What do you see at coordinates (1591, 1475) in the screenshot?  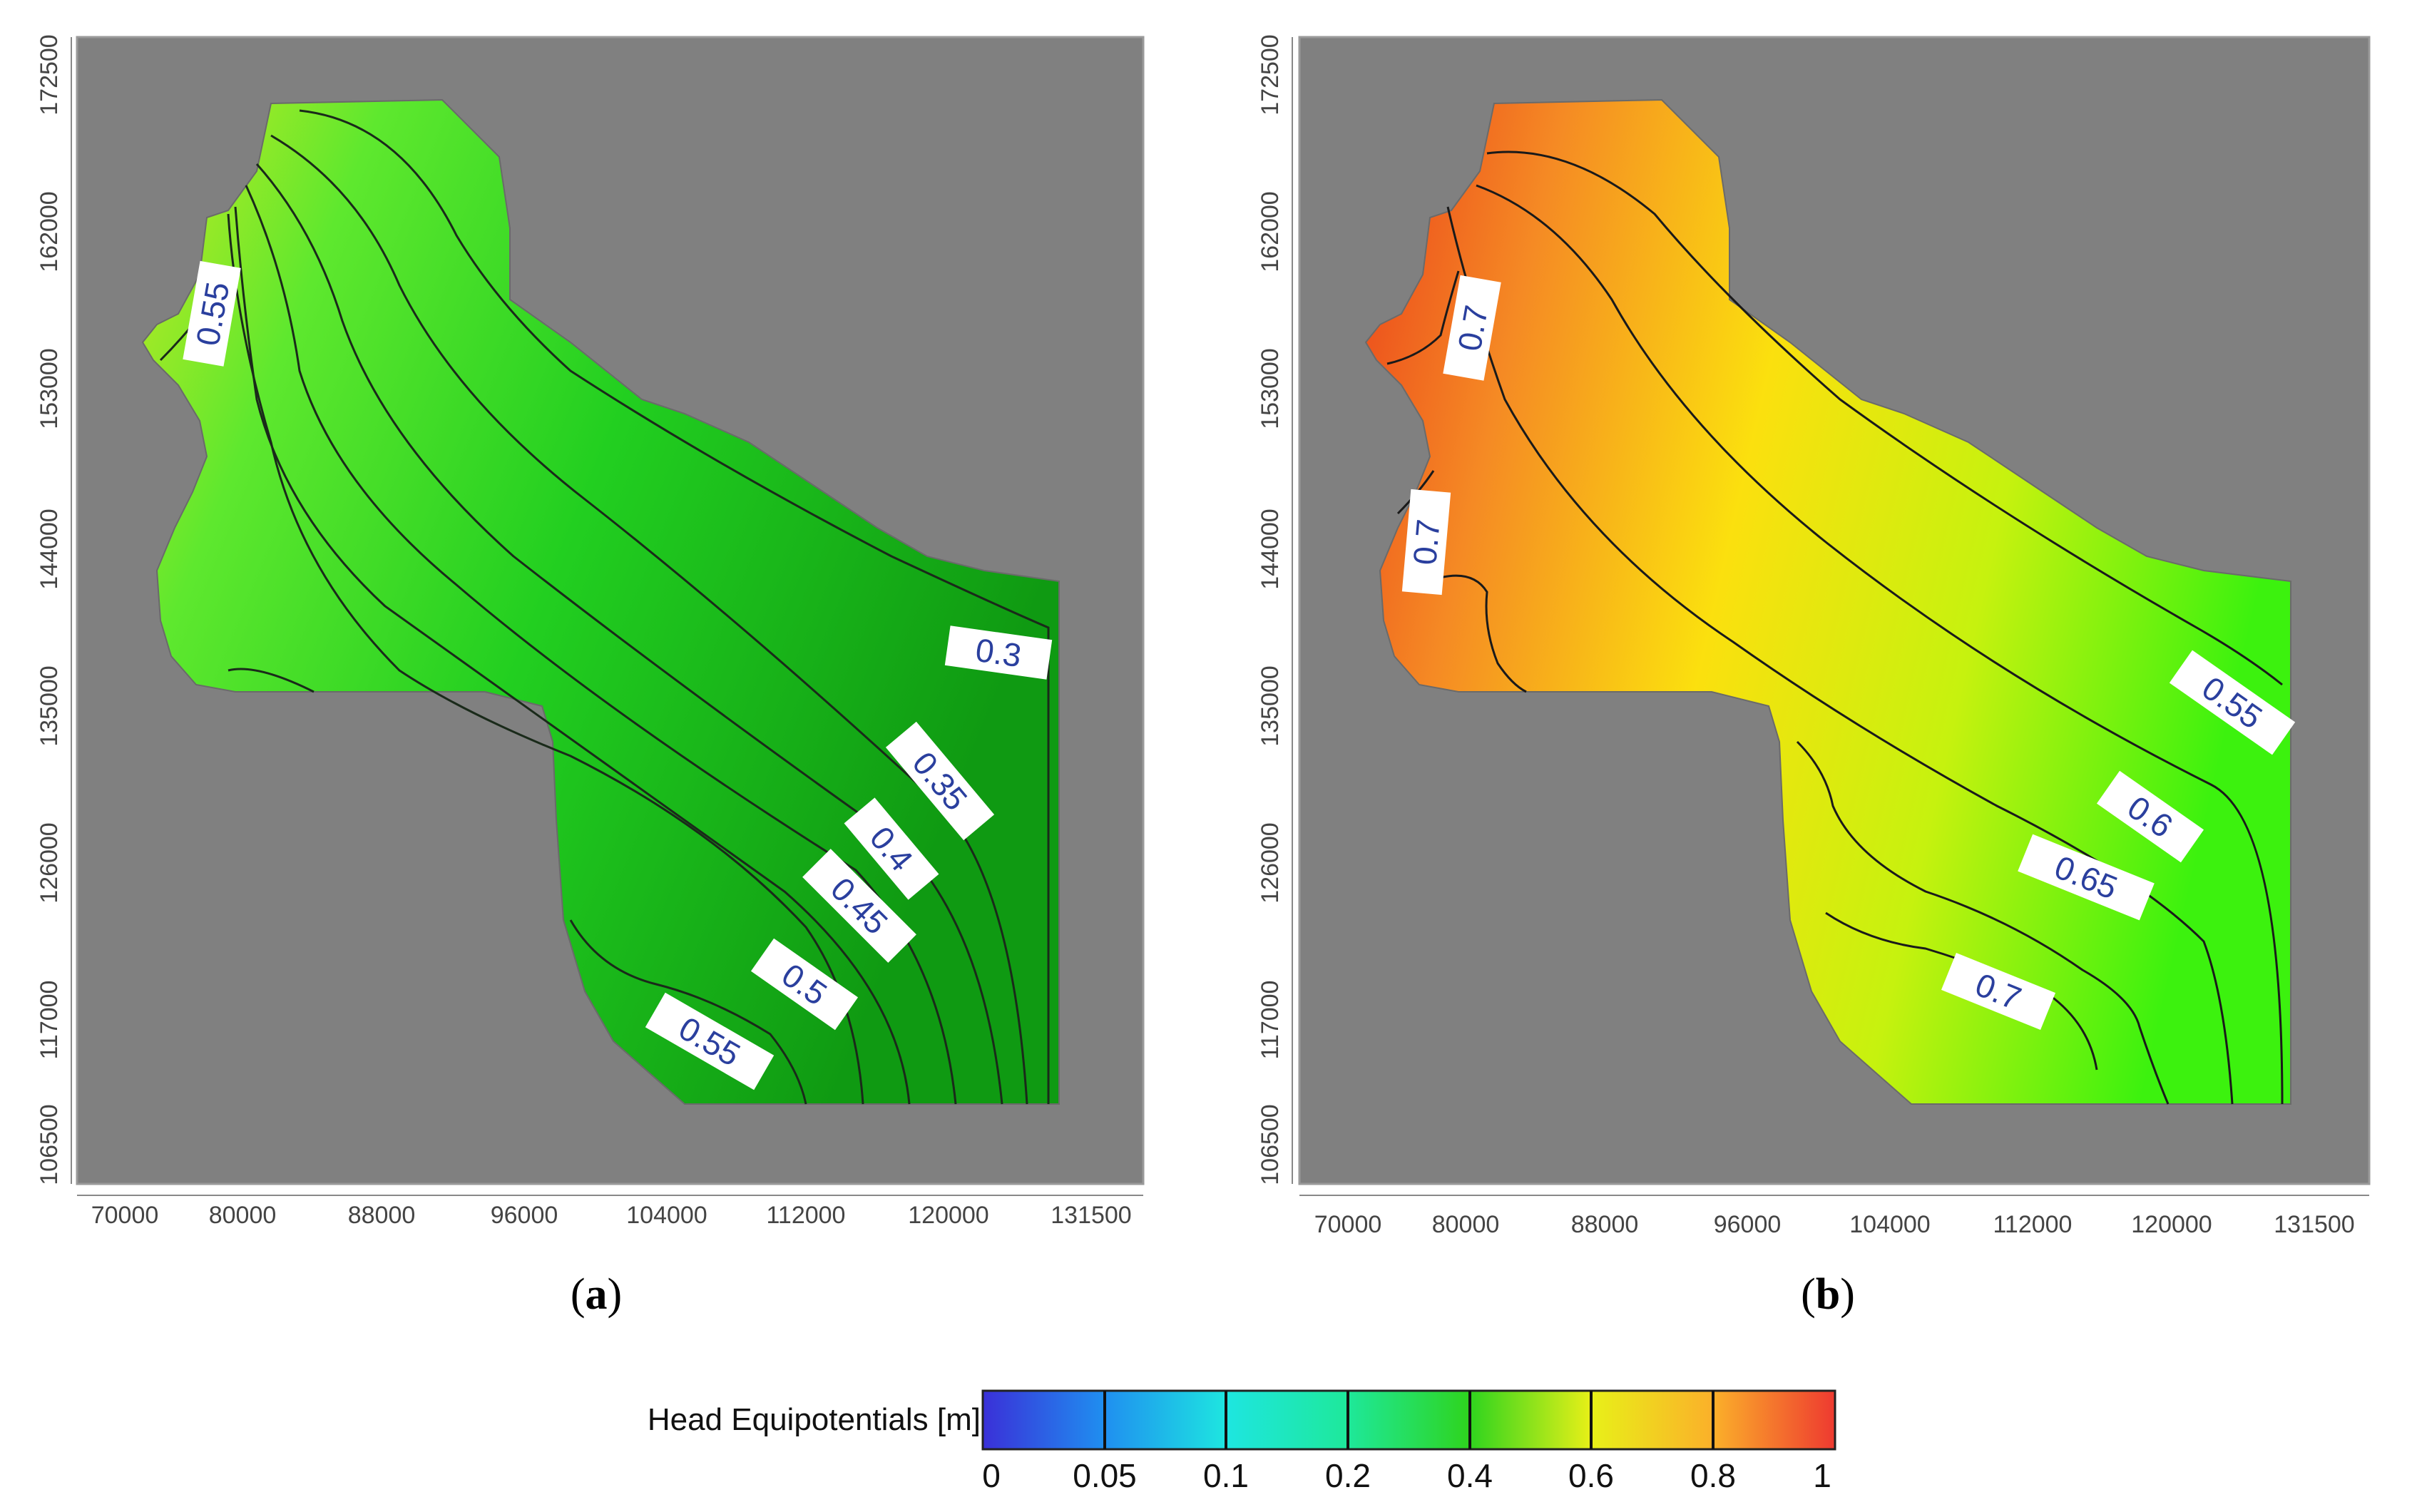 I see `colorbar-tick: 0.6` at bounding box center [1591, 1475].